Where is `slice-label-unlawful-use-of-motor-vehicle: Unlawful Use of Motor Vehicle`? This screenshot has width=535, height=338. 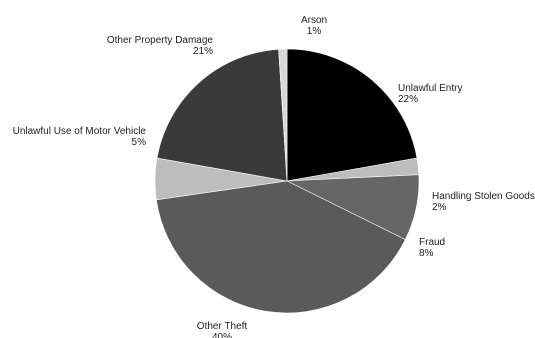
slice-label-unlawful-use-of-motor-vehicle: Unlawful Use of Motor Vehicle is located at coordinates (80, 131).